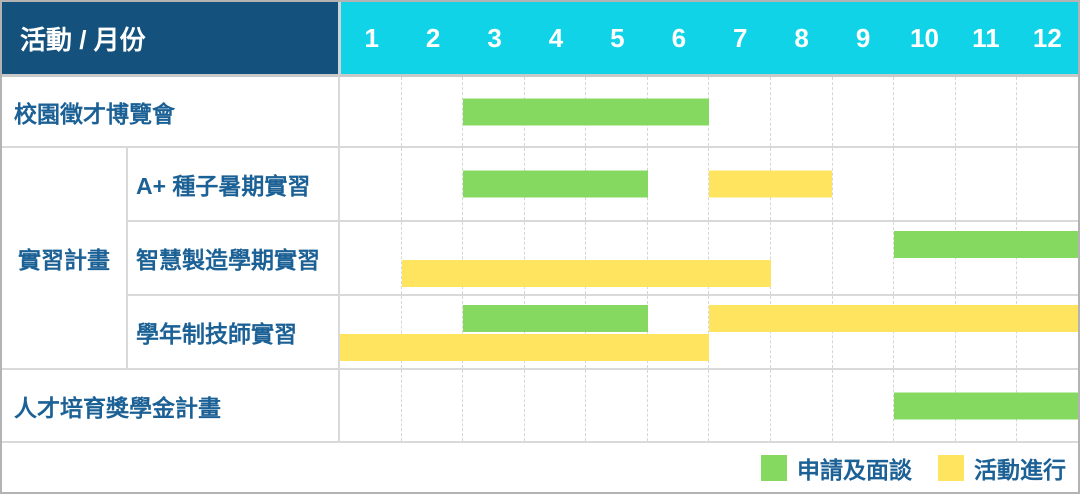 This screenshot has height=494, width=1080. Describe the element at coordinates (94, 113) in the screenshot. I see `row-label-text: 校園徵才博覽會` at that location.